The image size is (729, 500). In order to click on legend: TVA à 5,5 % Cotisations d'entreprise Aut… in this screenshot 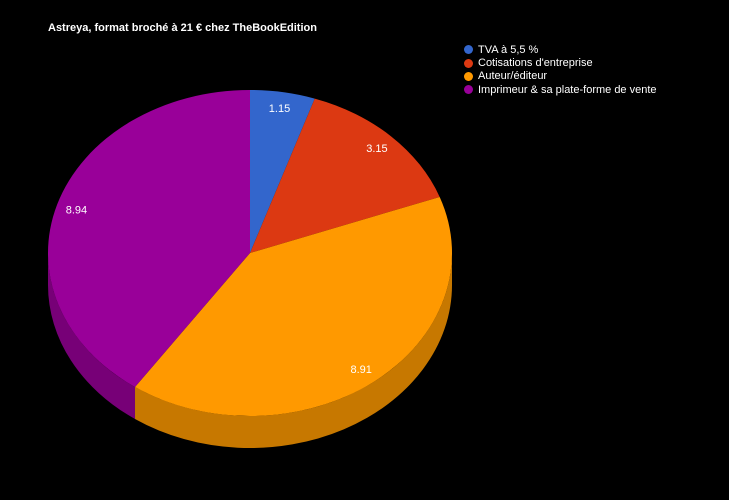, I will do `click(560, 70)`.